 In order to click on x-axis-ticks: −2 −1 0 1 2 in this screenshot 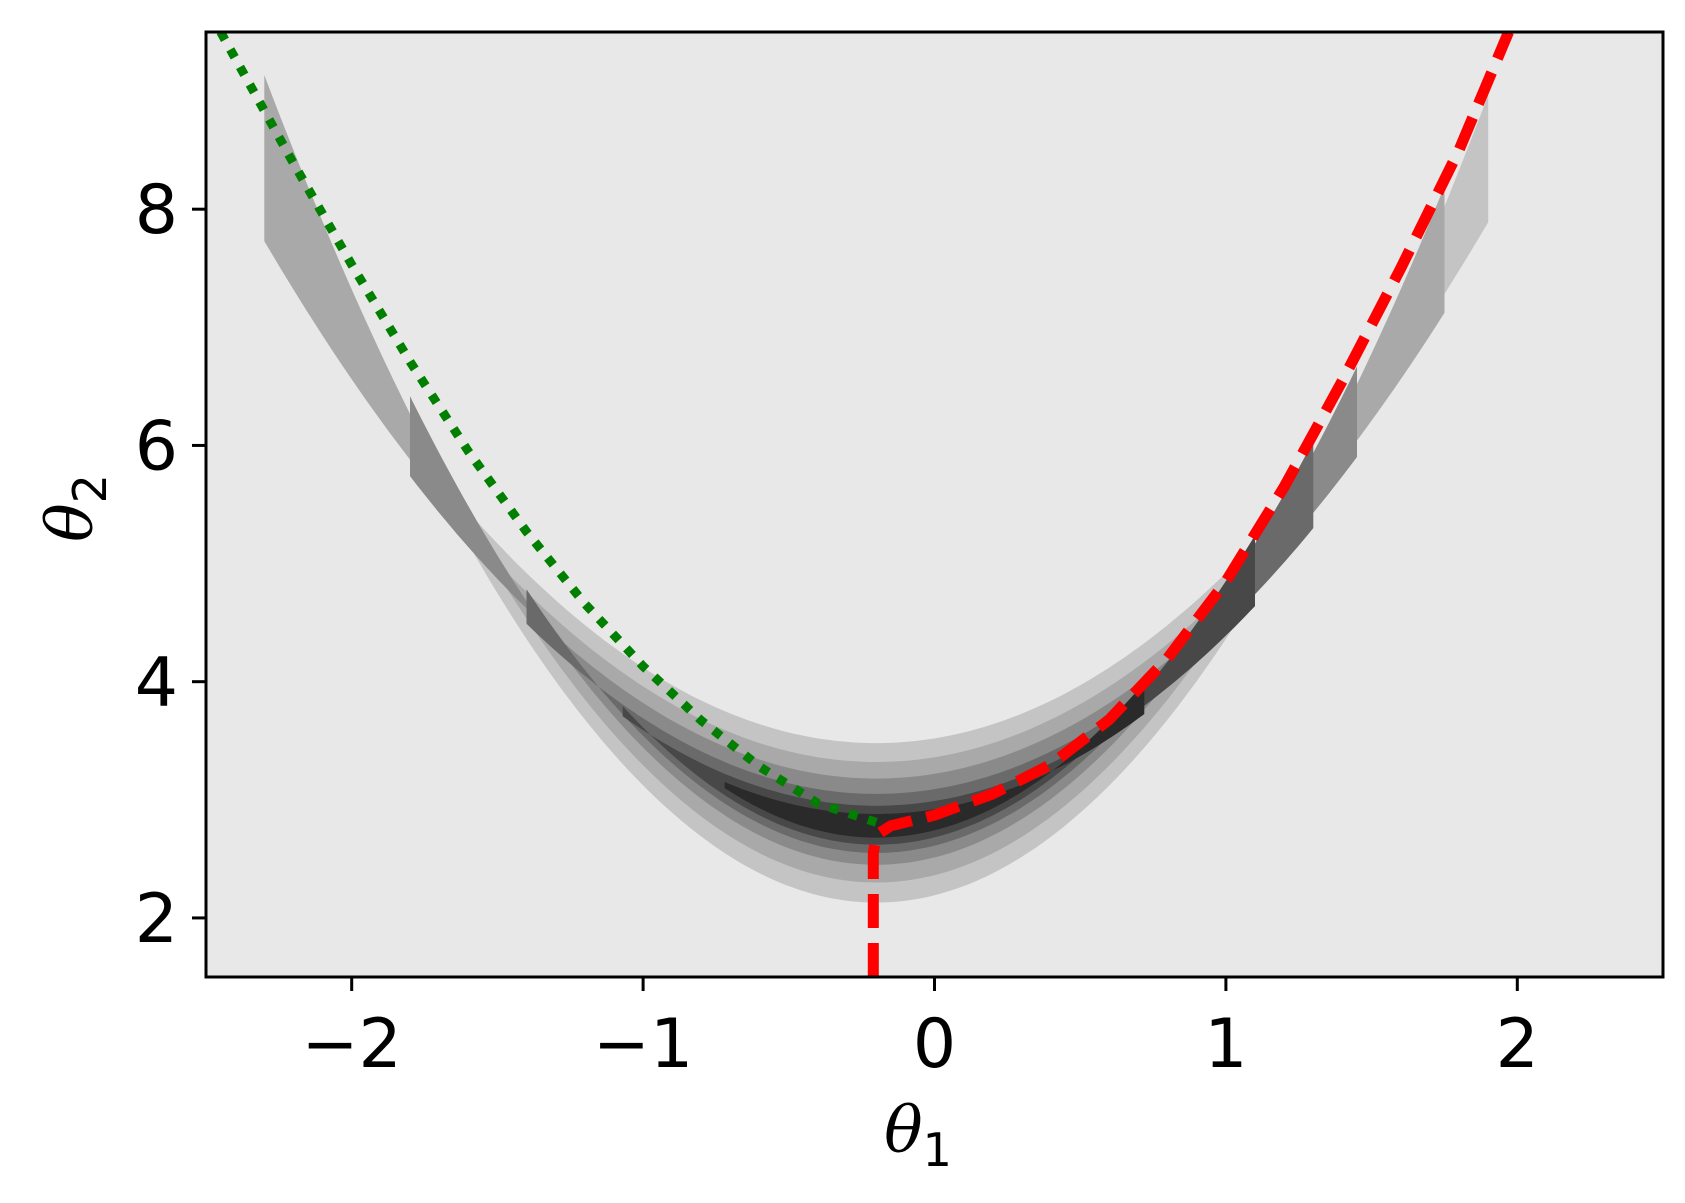, I will do `click(920, 1030)`.